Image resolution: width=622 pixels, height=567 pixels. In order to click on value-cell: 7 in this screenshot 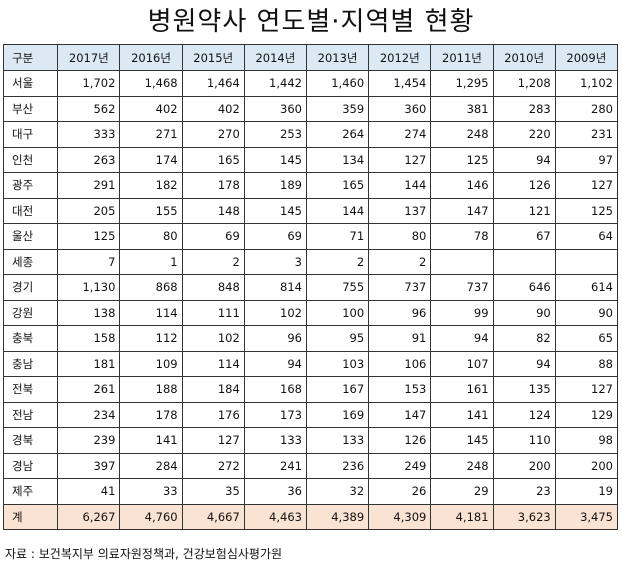, I will do `click(89, 261)`.